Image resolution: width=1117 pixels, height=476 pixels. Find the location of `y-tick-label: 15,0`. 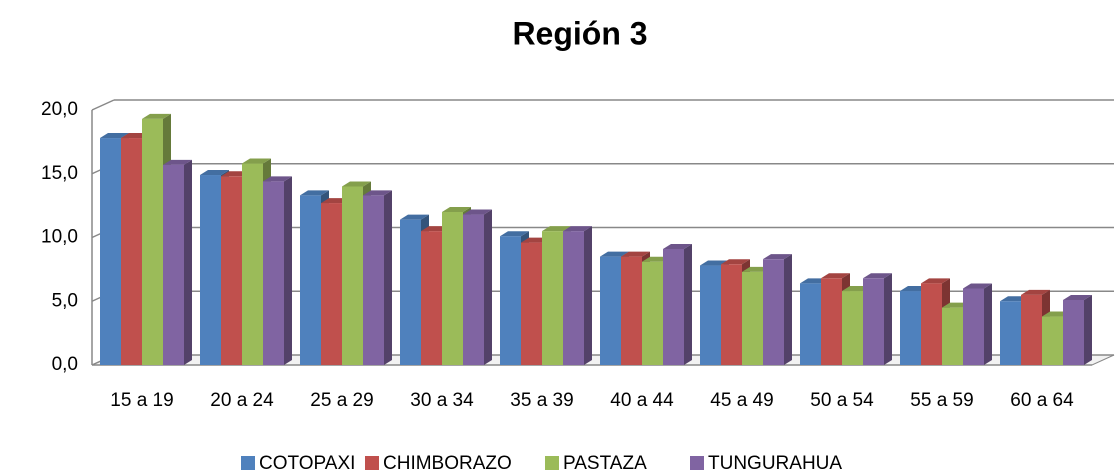

y-tick-label: 15,0 is located at coordinates (59, 173).